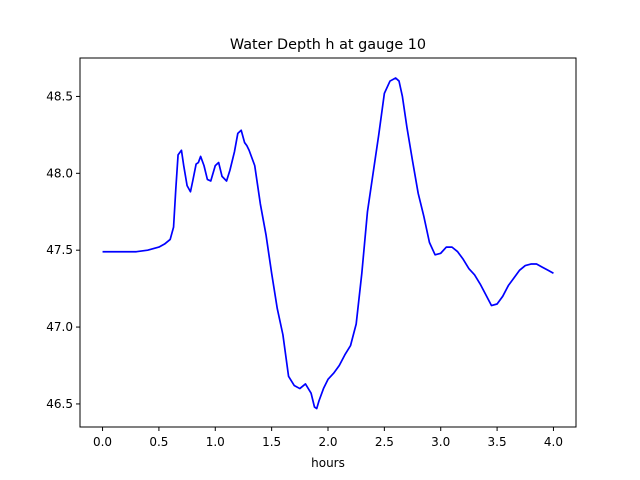  Describe the element at coordinates (328, 45) in the screenshot. I see `chart-title: Water Depth h at gauge 10` at that location.